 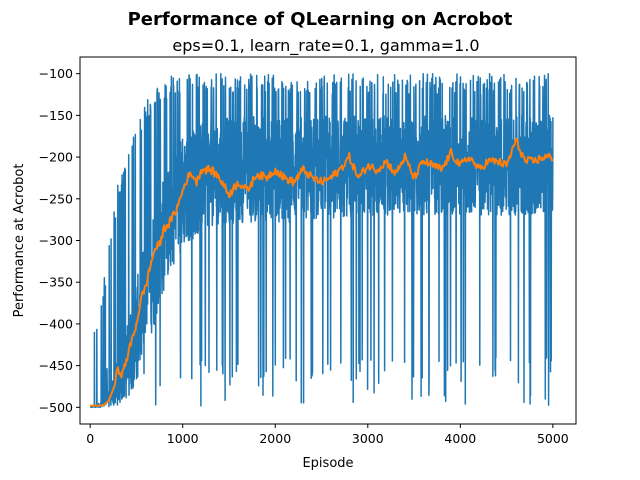 I want to click on x-axis-label: Episode, so click(x=327, y=463).